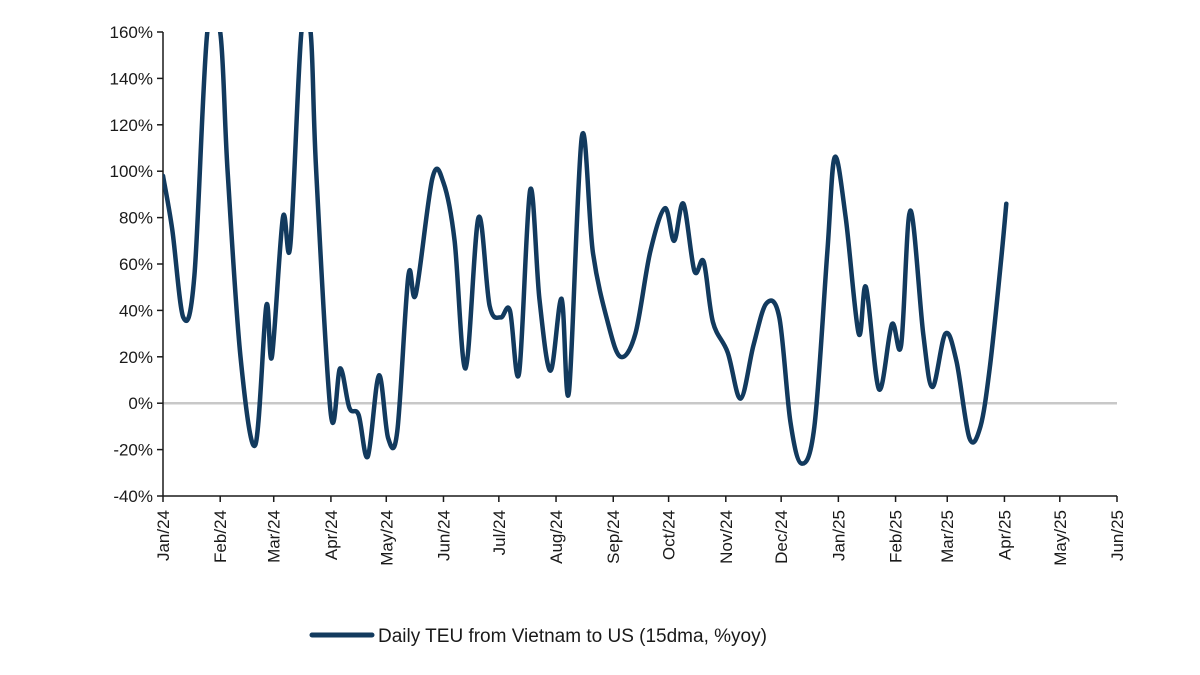  Describe the element at coordinates (499, 532) in the screenshot. I see `x-tick-label: Jul/24` at that location.